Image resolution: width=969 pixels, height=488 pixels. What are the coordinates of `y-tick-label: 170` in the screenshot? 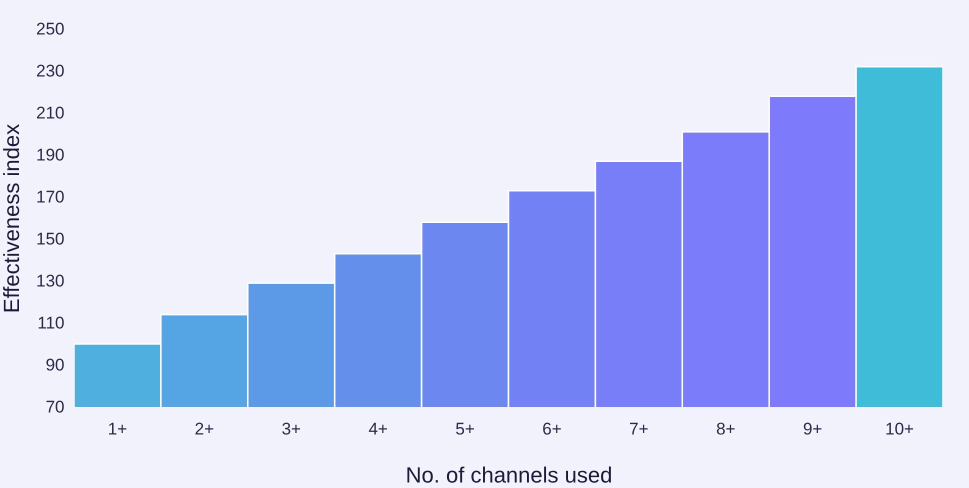 It's located at (50, 197).